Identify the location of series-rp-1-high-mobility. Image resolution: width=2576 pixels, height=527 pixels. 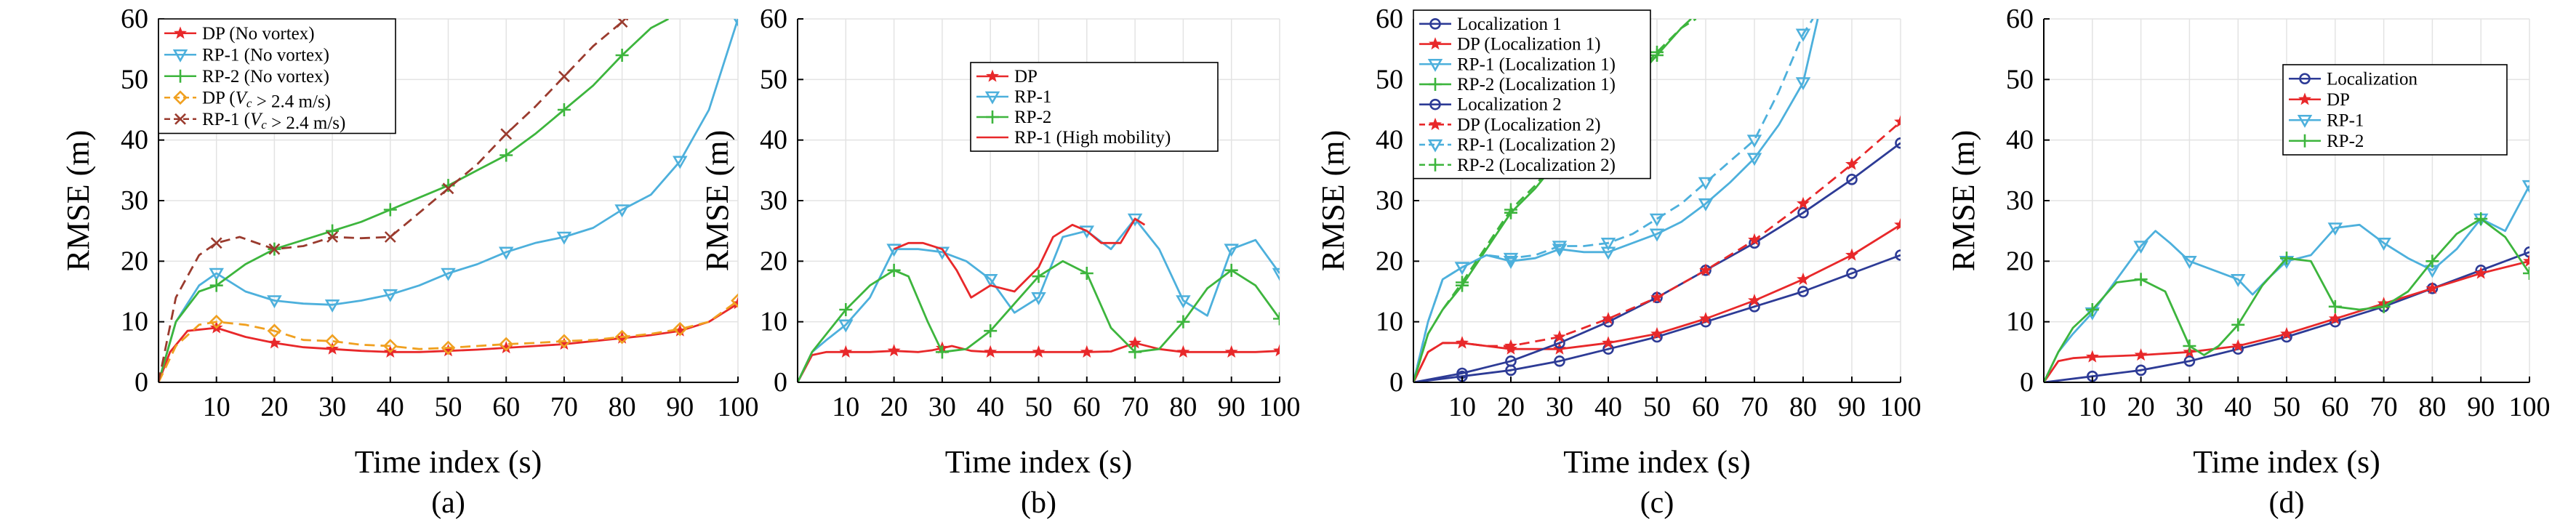
(1020, 258).